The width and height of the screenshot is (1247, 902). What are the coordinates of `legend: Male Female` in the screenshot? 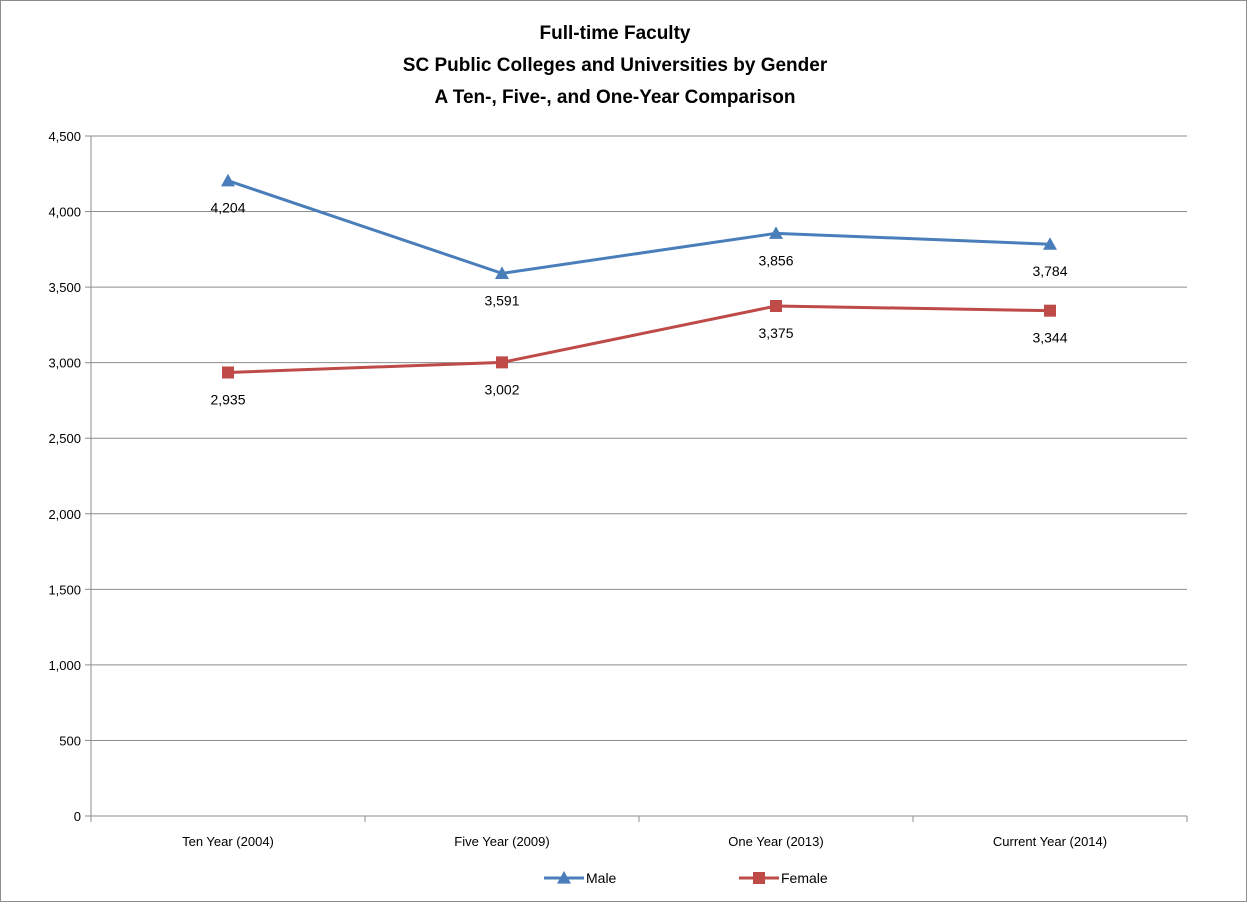 It's located at (686, 878).